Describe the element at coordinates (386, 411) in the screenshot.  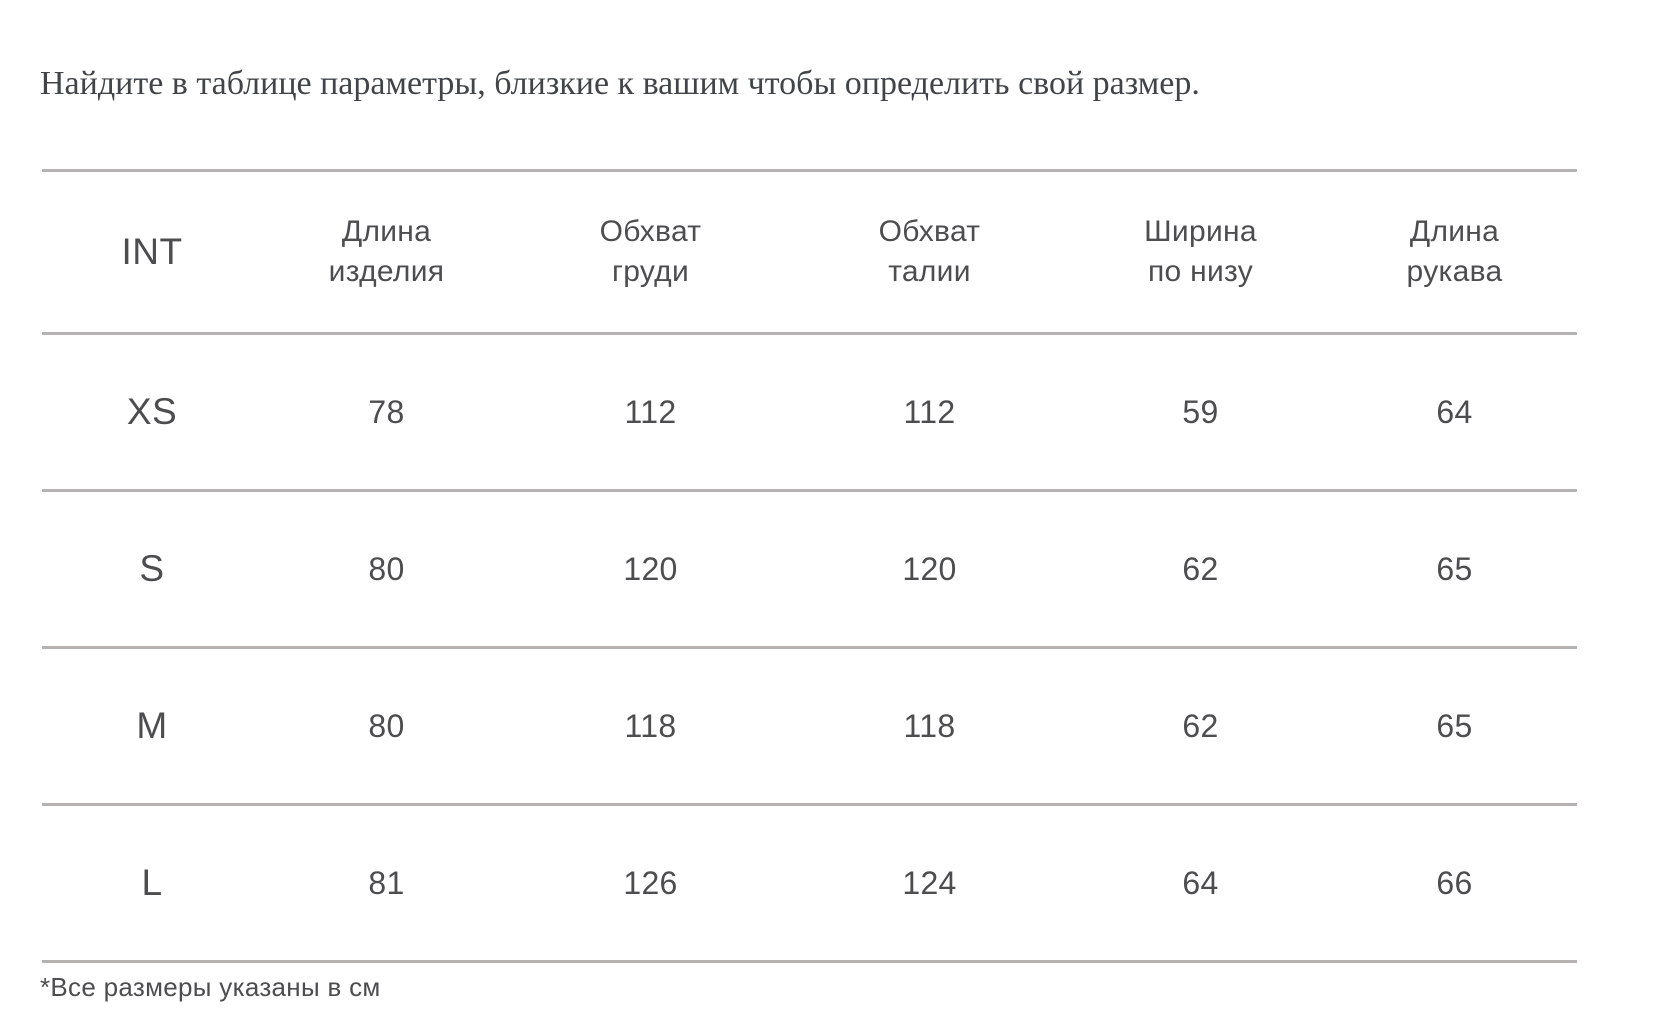
I see `table-cell: 78` at that location.